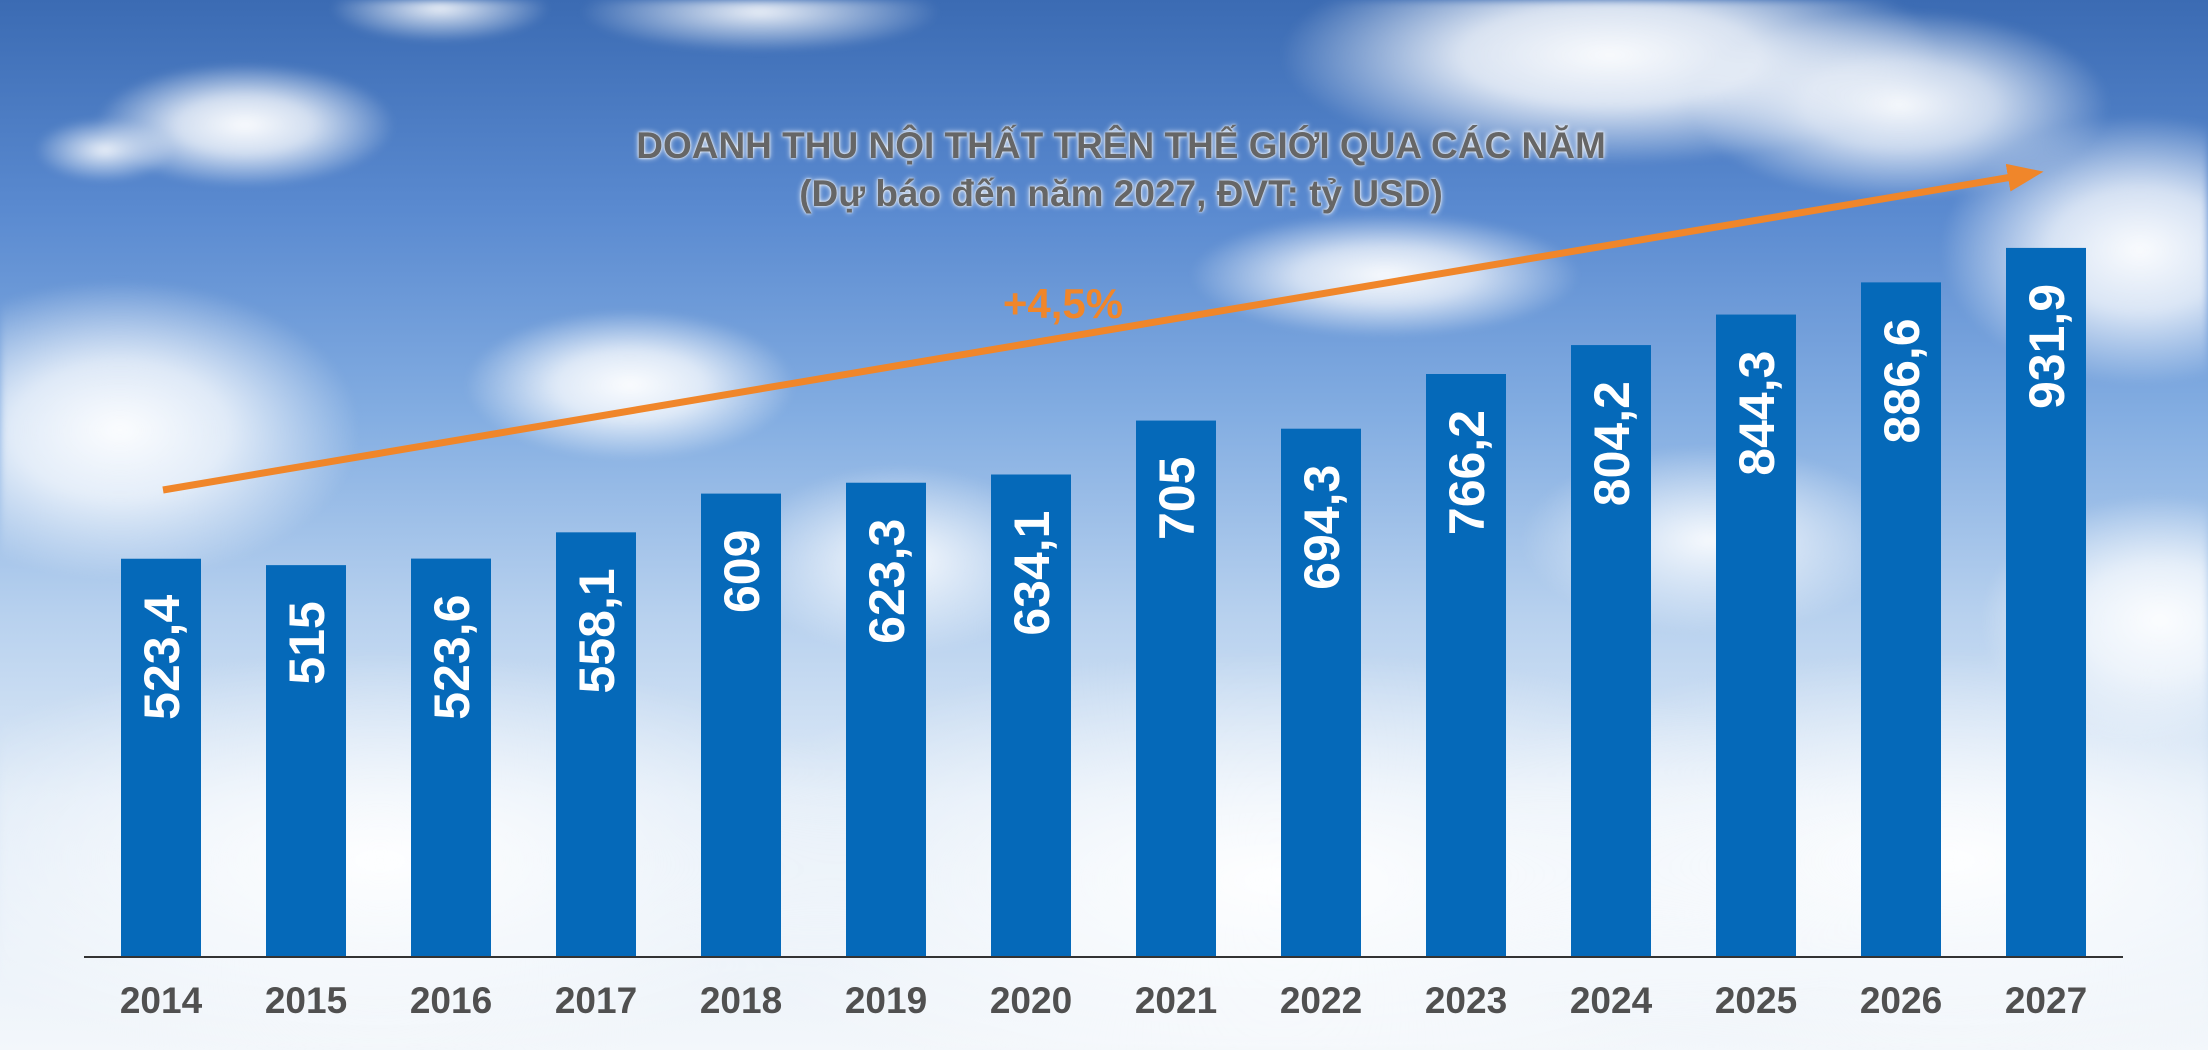 The width and height of the screenshot is (2208, 1050). I want to click on year-label-2026: 2026, so click(1901, 1000).